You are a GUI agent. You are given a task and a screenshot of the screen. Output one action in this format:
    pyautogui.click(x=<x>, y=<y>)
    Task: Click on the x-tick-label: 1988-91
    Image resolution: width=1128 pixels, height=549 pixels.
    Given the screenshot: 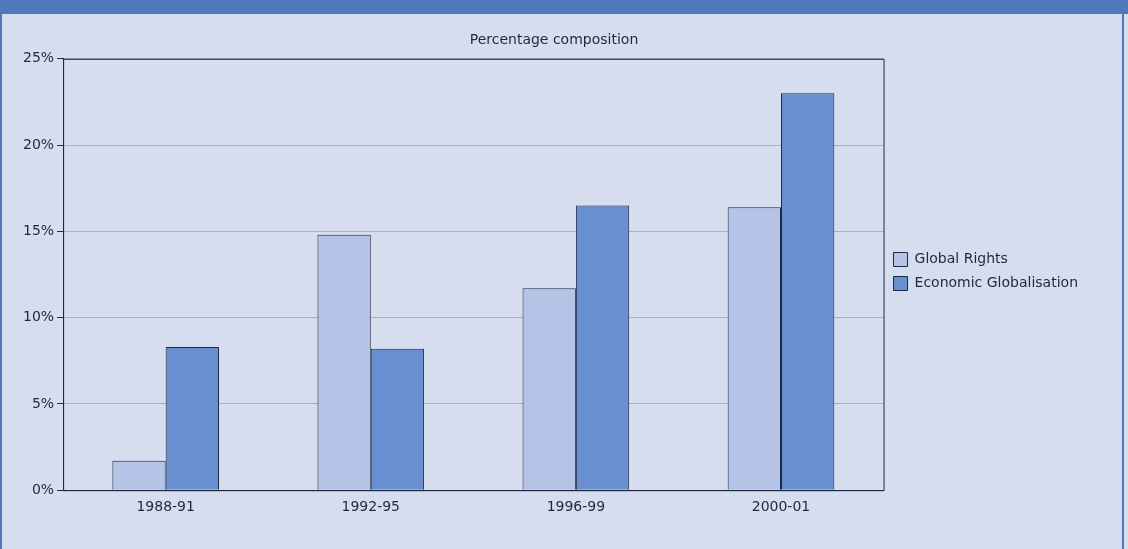 What is the action you would take?
    pyautogui.click(x=165, y=506)
    